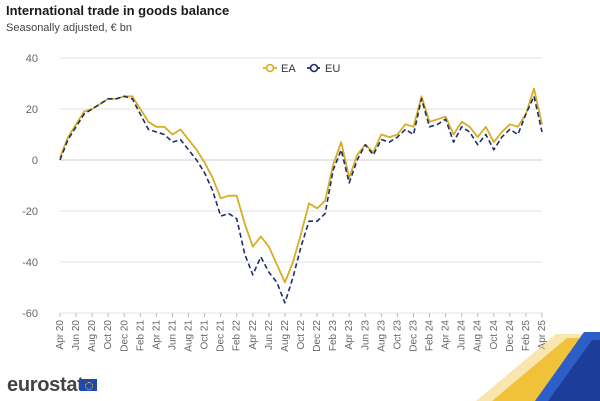  Describe the element at coordinates (462, 335) in the screenshot. I see `x-tick-label: Jun 24` at that location.